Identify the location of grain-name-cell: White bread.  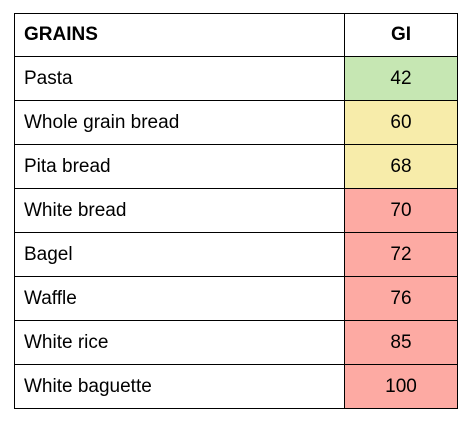
(179, 210).